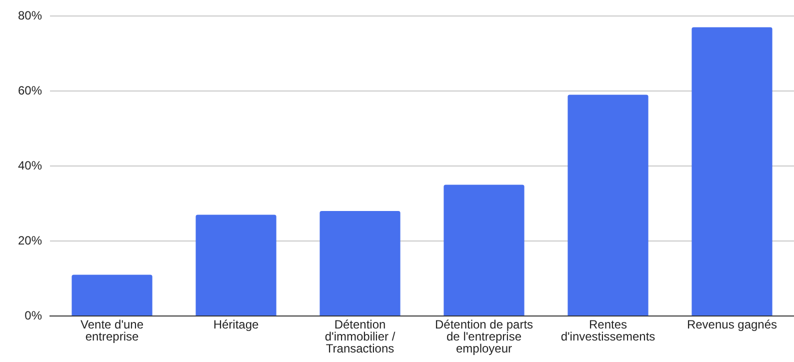  Describe the element at coordinates (732, 324) in the screenshot. I see `x-tick-label: Revenus gagnés` at that location.